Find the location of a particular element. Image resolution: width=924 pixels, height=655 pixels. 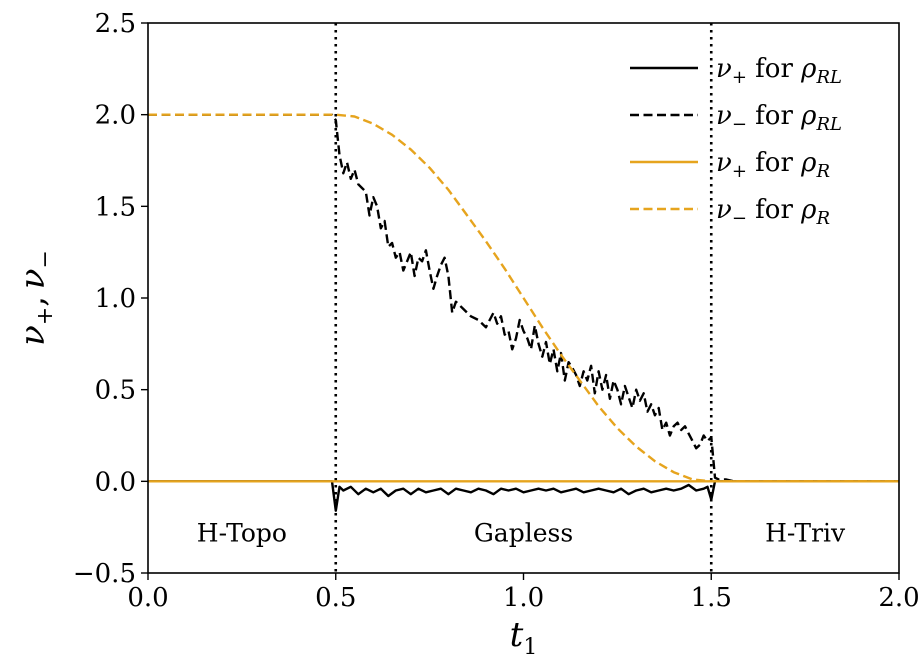

y-axis-label: ν+, ν− is located at coordinates (35, 298).